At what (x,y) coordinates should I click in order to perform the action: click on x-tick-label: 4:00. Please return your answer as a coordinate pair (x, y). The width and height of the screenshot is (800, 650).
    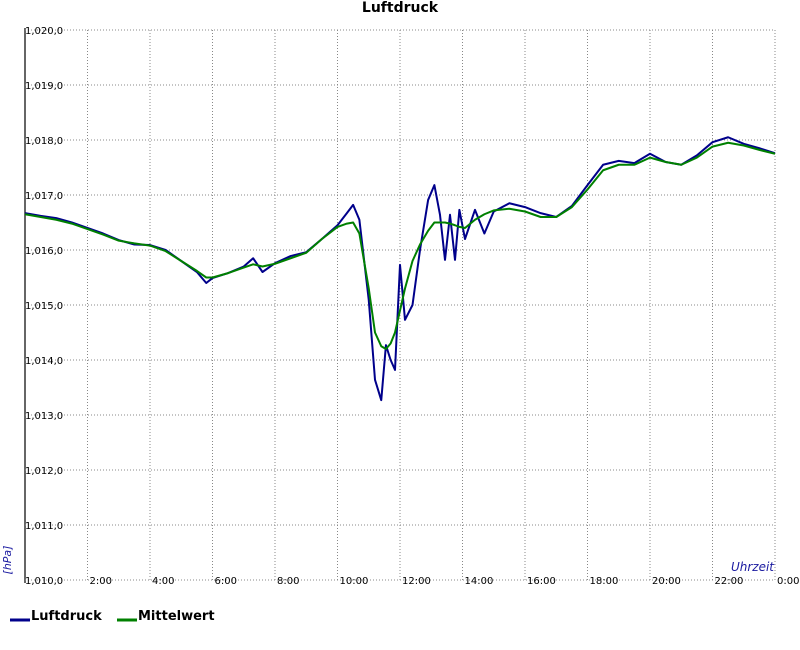
    Looking at the image, I should click on (163, 581).